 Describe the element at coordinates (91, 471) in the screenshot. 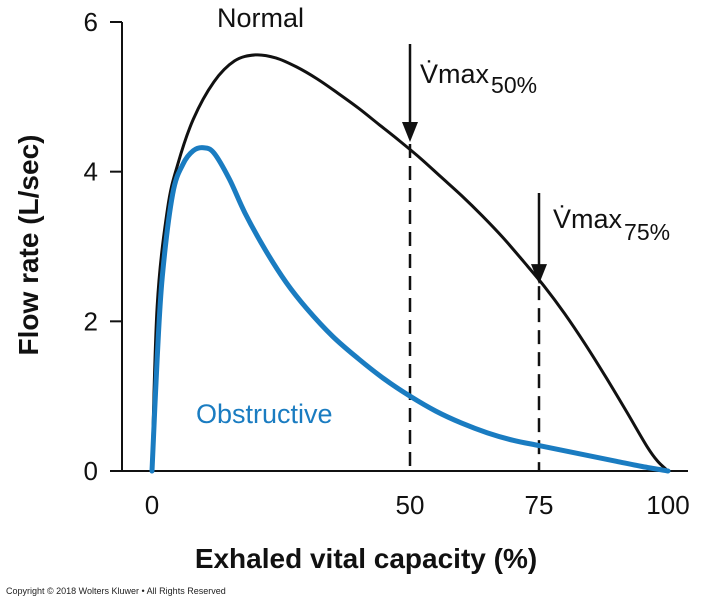

I see `y-tick-label: 0` at that location.